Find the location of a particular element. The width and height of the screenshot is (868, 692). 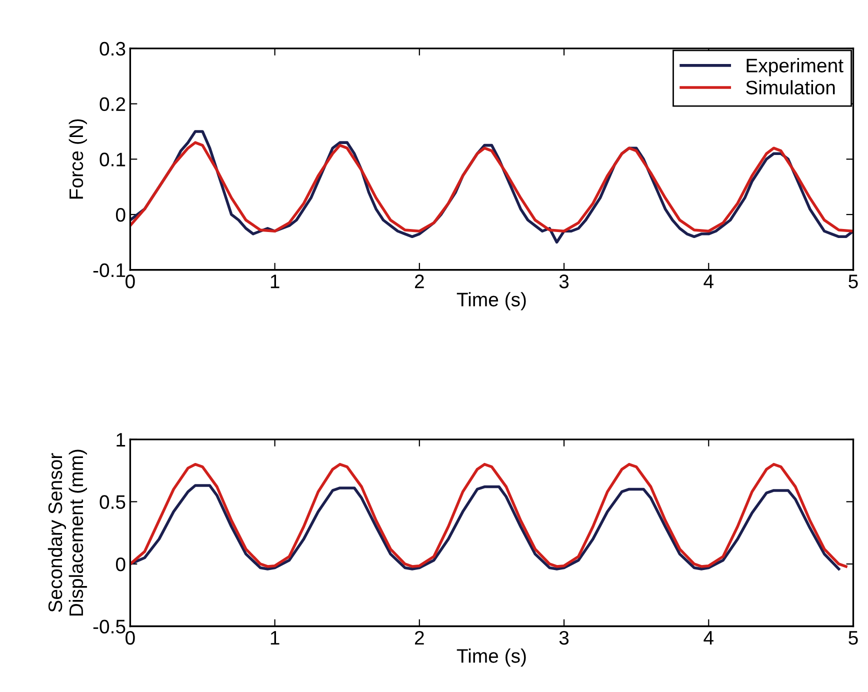

legend-label: Simulation is located at coordinates (790, 87).